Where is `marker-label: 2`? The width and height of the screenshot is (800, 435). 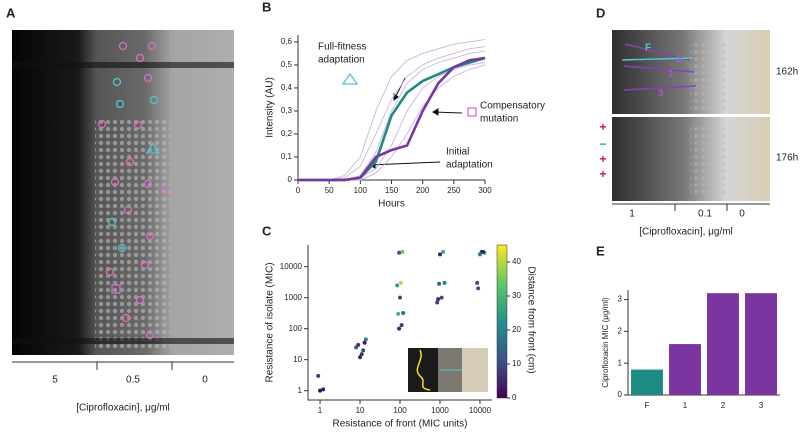
marker-label: 2 is located at coordinates (679, 60).